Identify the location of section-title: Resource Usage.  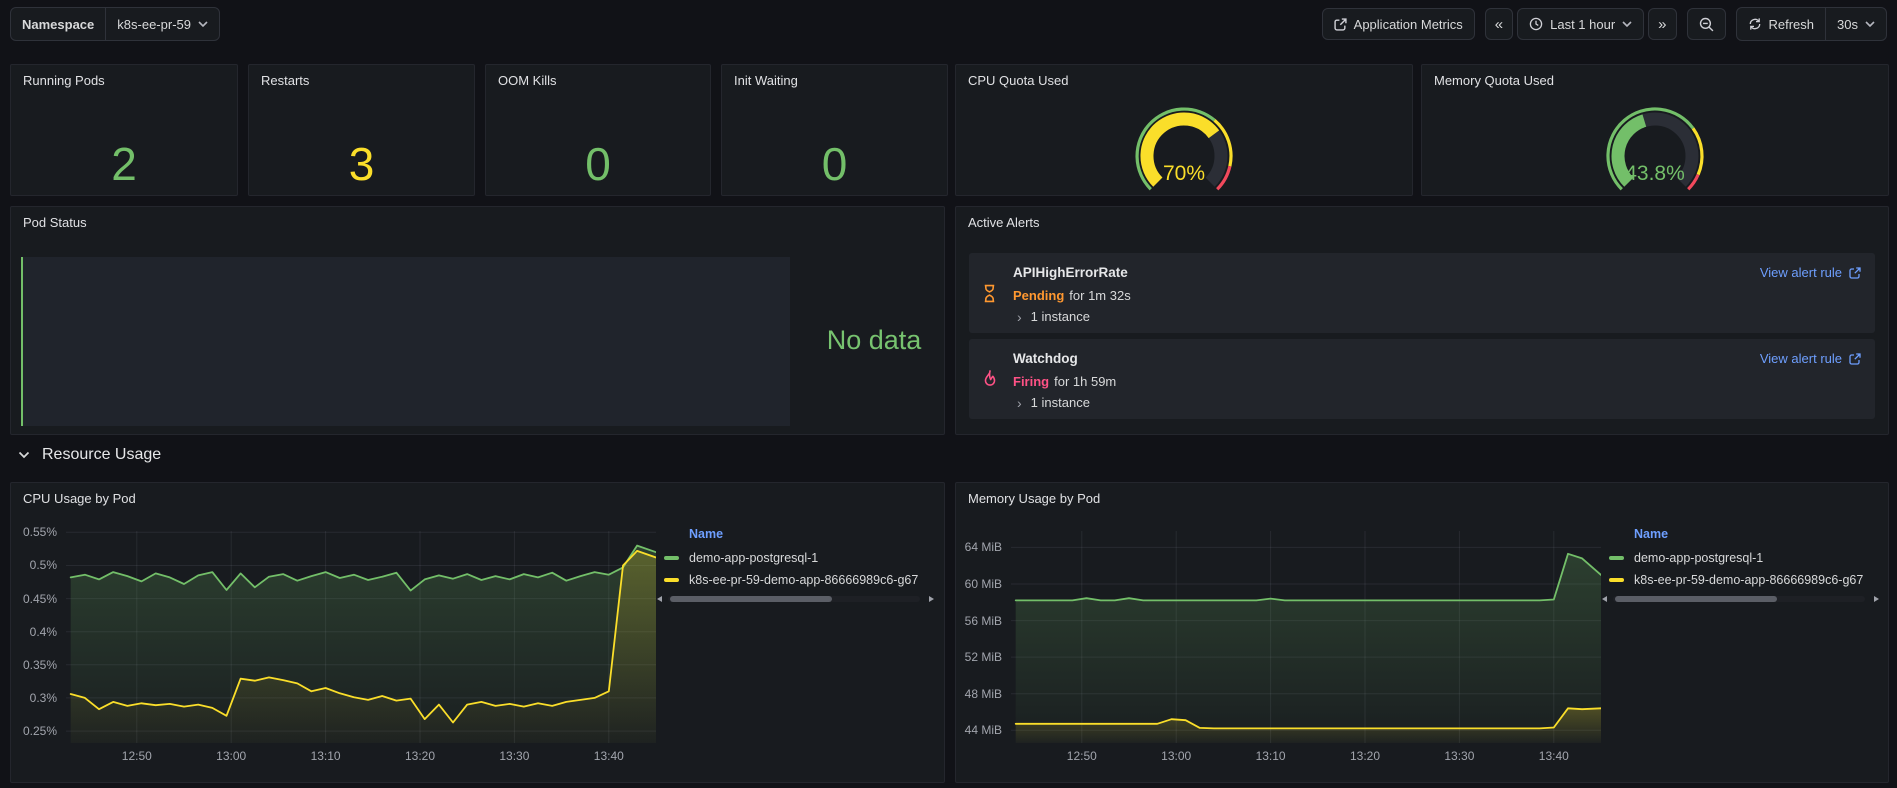
(102, 454).